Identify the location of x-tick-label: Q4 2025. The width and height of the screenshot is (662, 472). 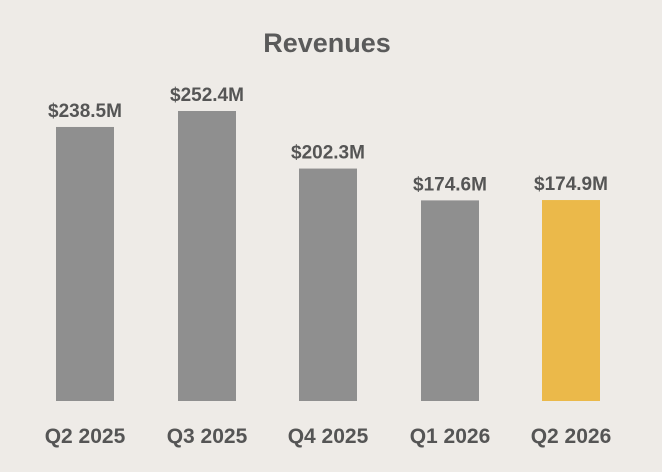
(328, 436).